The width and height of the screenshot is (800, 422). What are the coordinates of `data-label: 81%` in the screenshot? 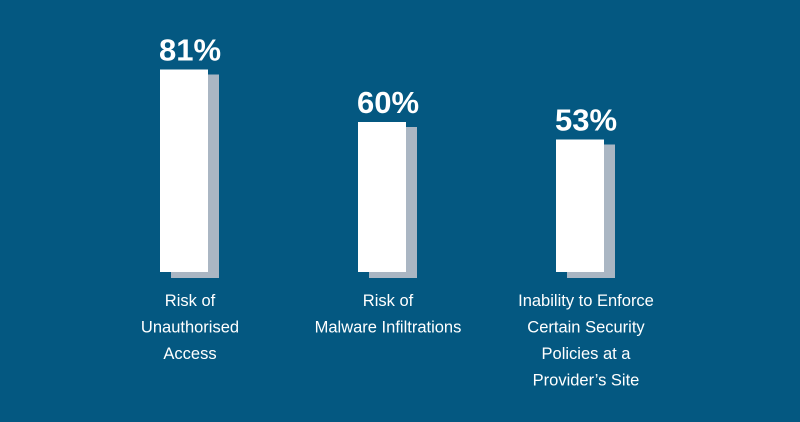 It's located at (190, 50).